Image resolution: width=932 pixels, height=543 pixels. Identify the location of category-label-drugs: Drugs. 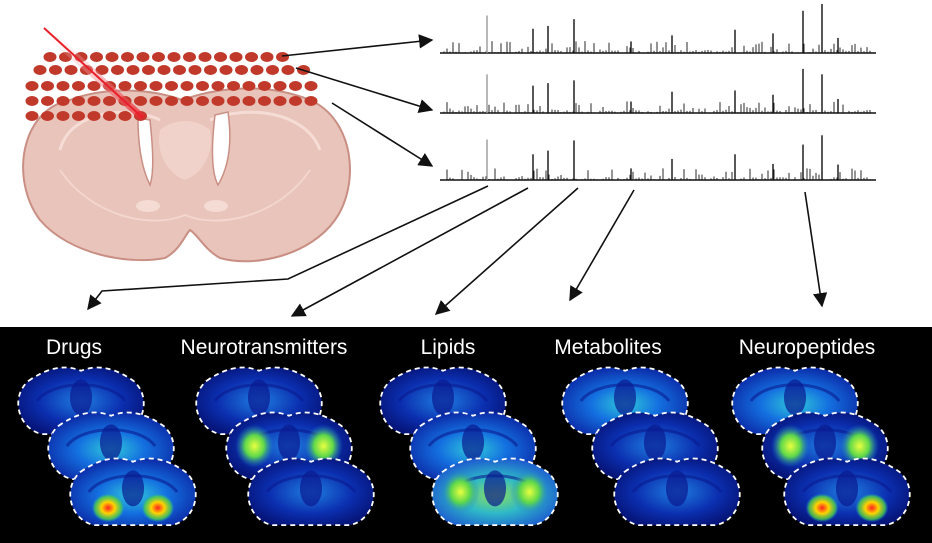
(74, 347).